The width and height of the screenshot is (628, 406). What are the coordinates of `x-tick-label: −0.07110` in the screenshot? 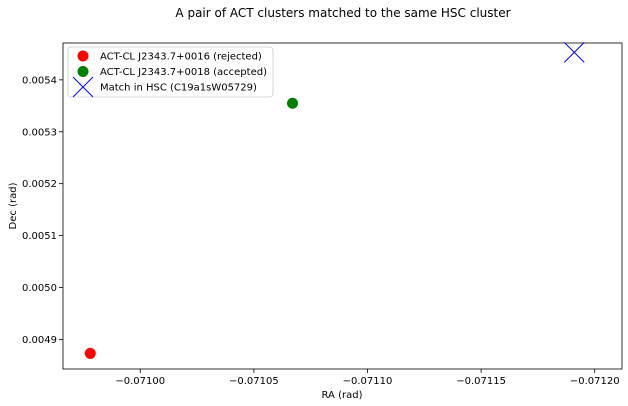 It's located at (368, 381).